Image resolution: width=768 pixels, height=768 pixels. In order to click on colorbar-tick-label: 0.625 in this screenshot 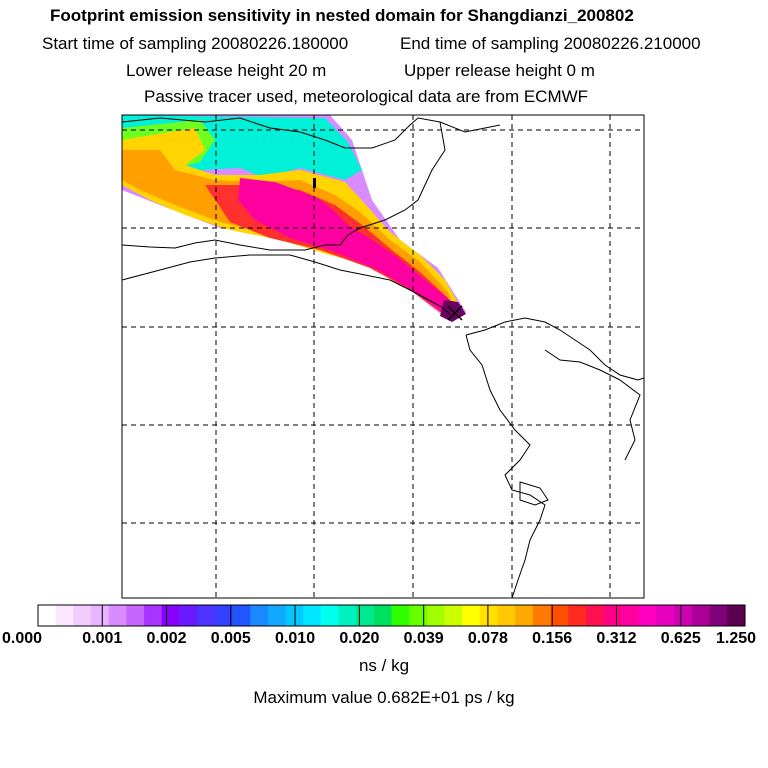, I will do `click(680, 638)`.